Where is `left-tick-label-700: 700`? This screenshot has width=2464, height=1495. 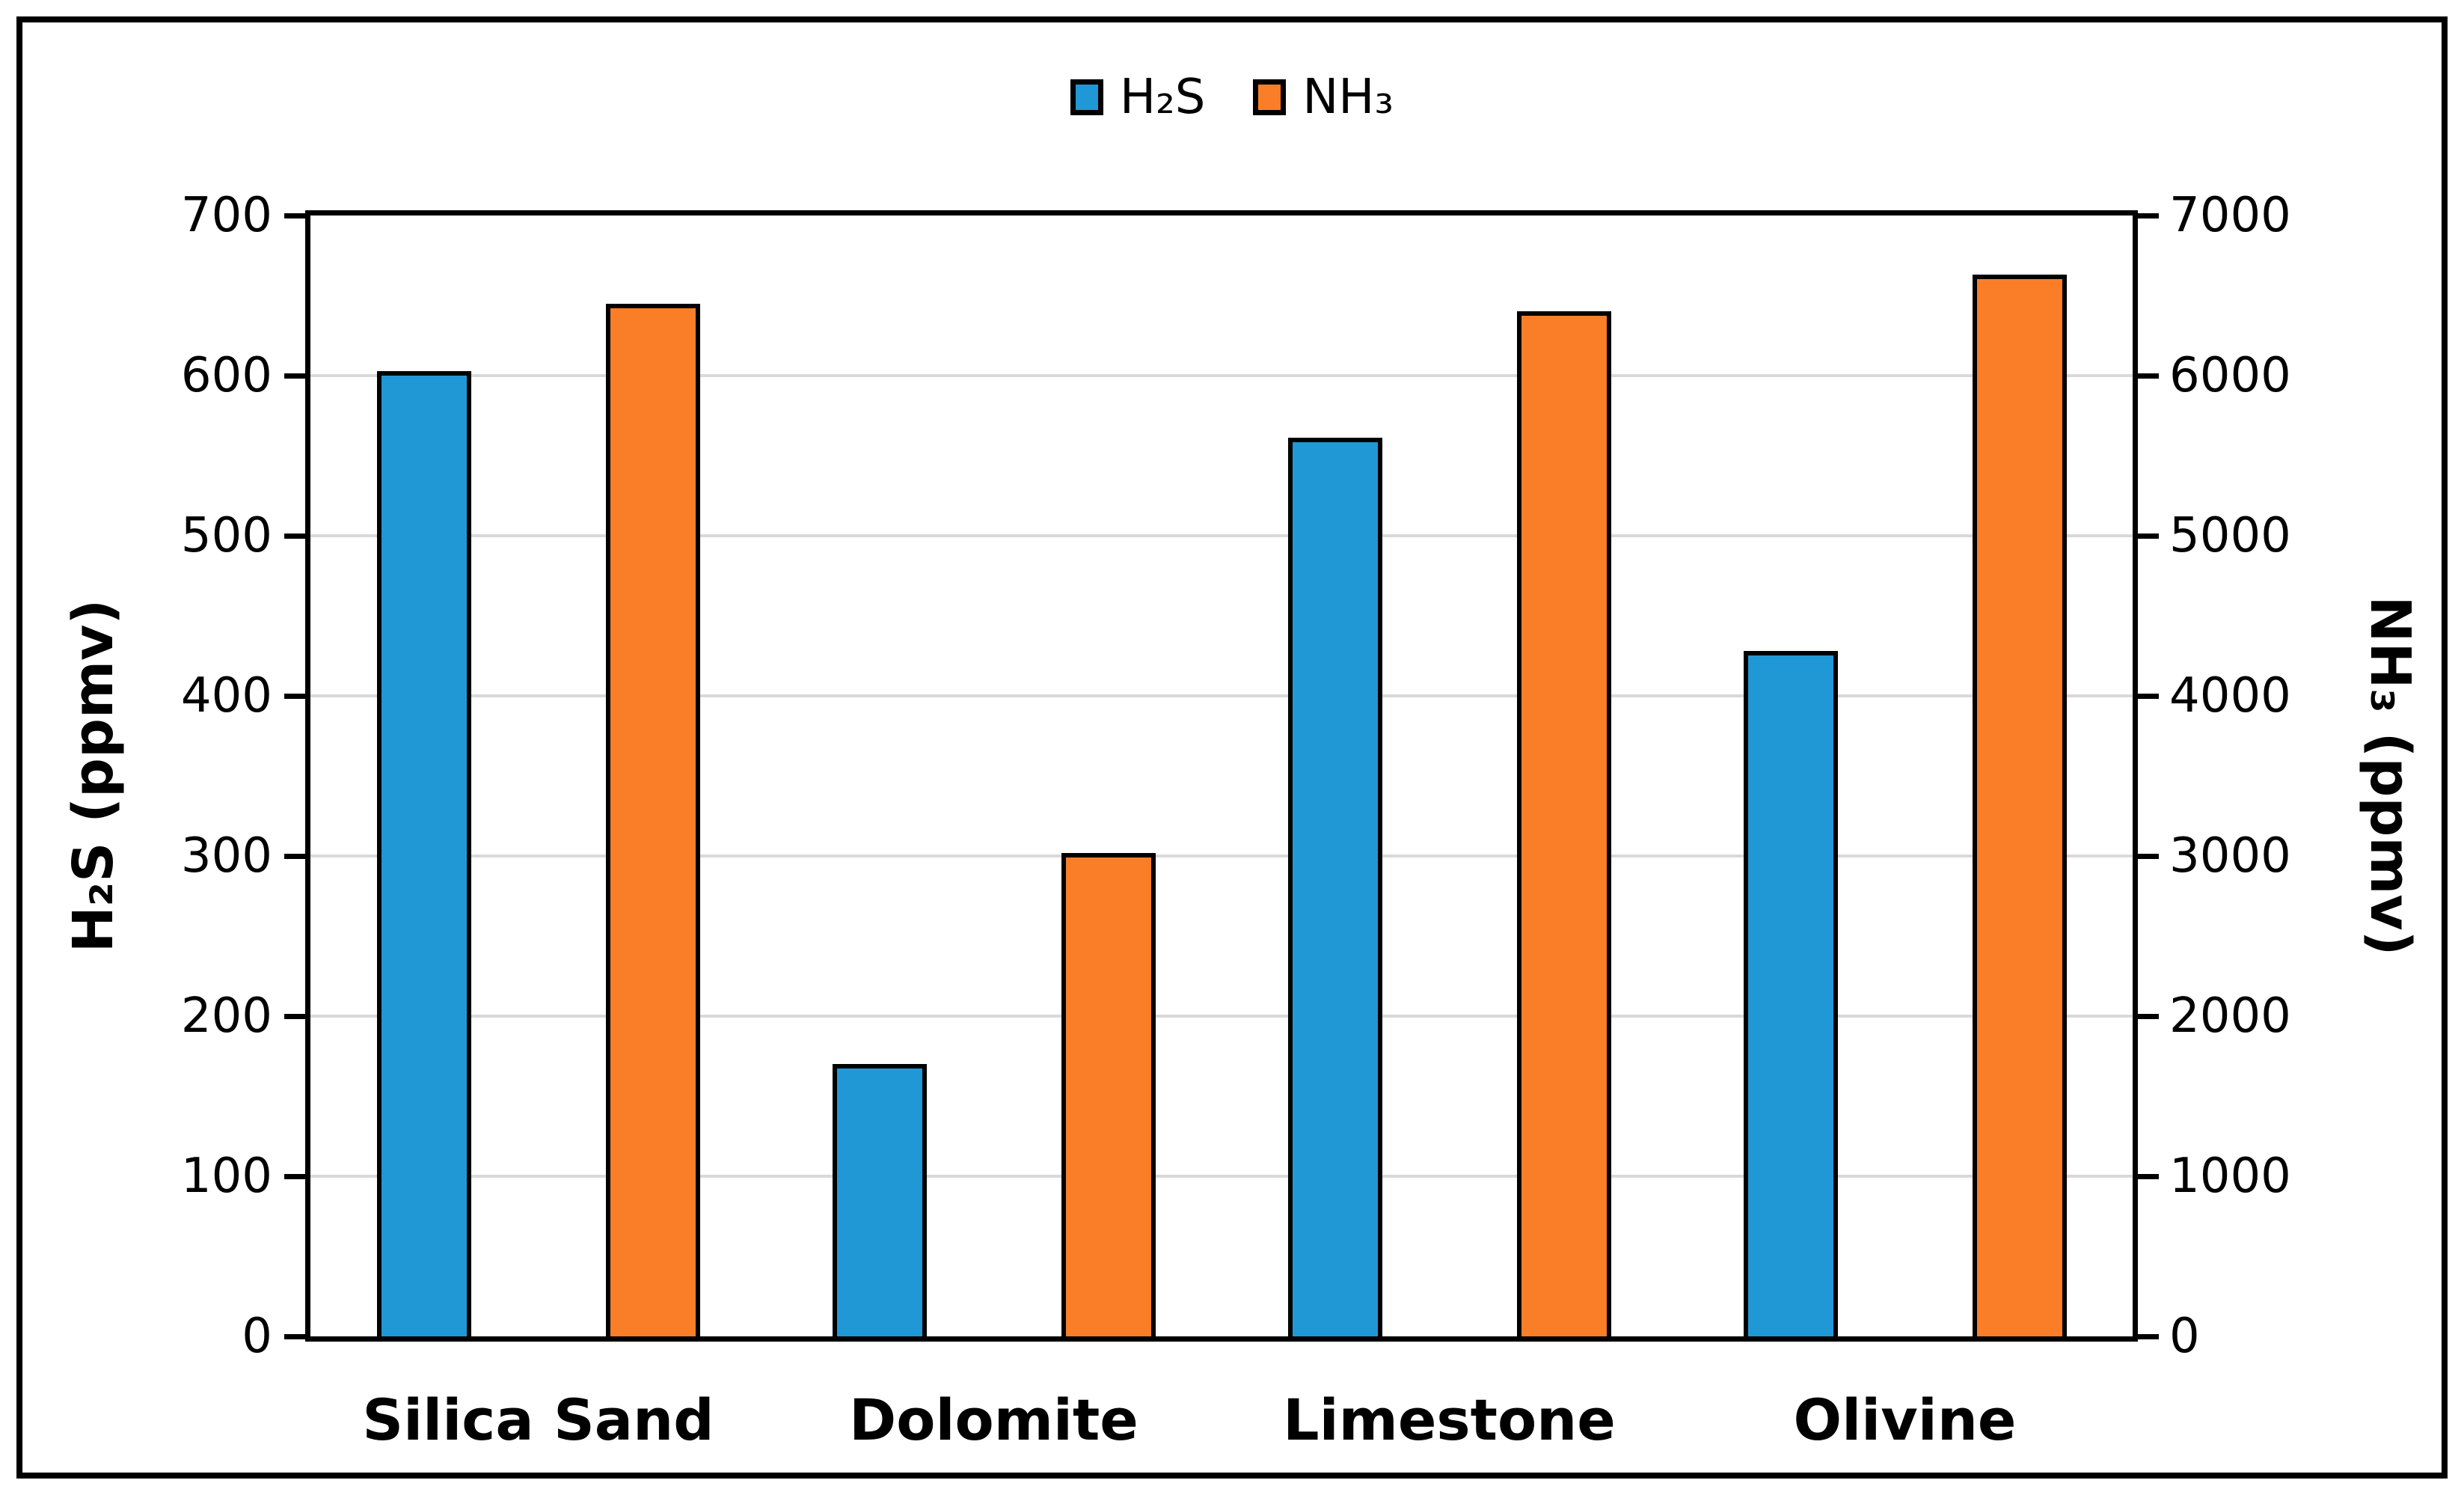
left-tick-label-700: 700 is located at coordinates (226, 215).